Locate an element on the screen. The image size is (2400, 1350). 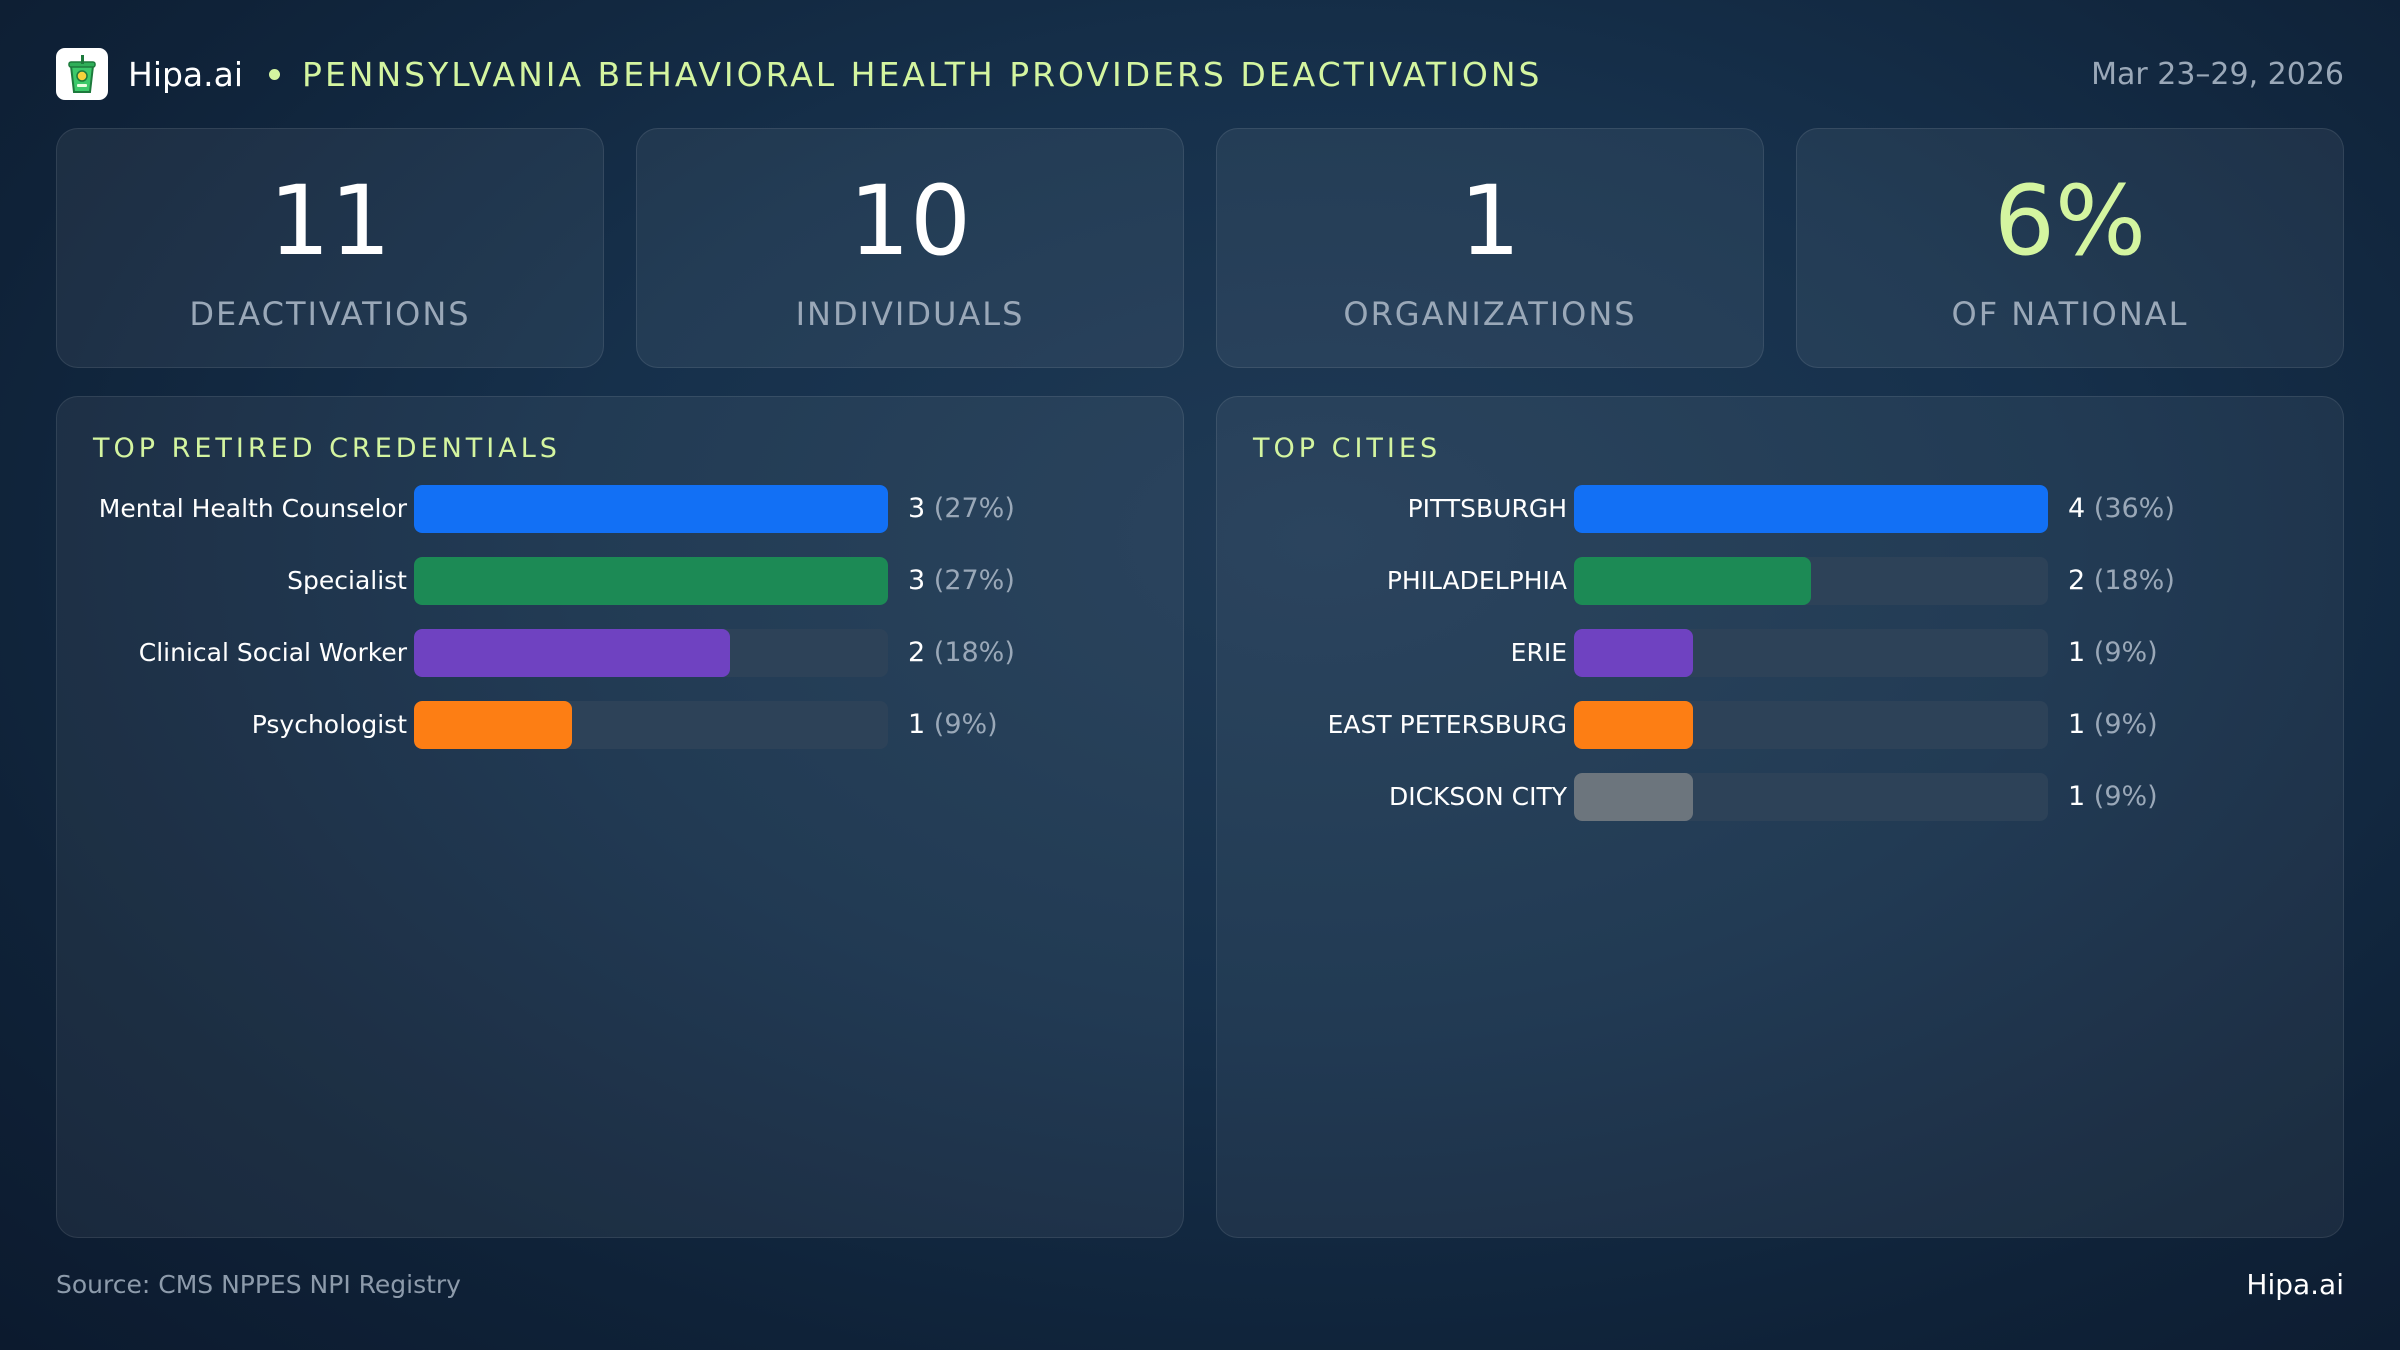
bar-row: Psychologist 1 (9%) is located at coordinates (620, 737).